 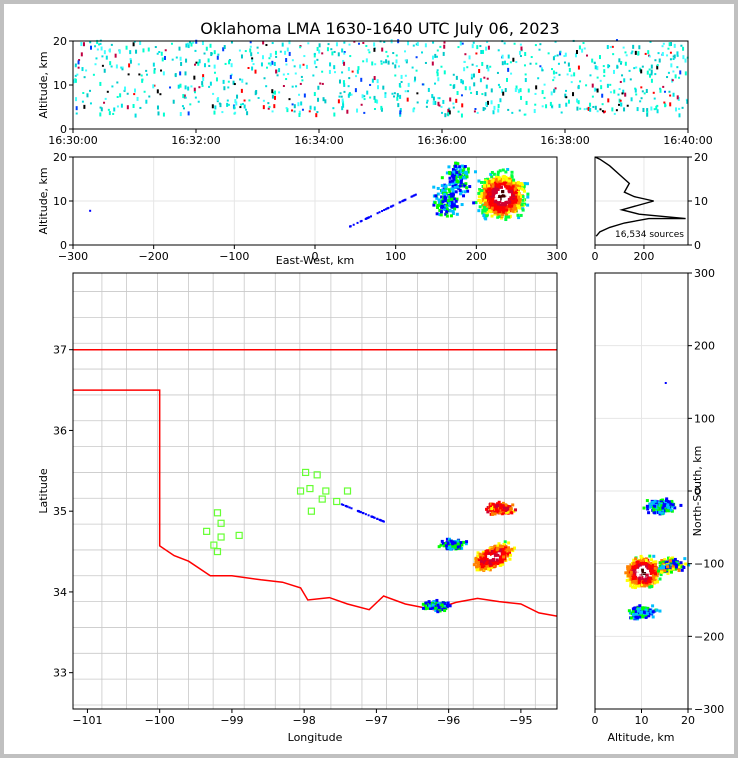 What do you see at coordinates (379, 28) in the screenshot?
I see `figure-title: Oklahoma LMA 1630-1640 UTC July 06, 2023` at bounding box center [379, 28].